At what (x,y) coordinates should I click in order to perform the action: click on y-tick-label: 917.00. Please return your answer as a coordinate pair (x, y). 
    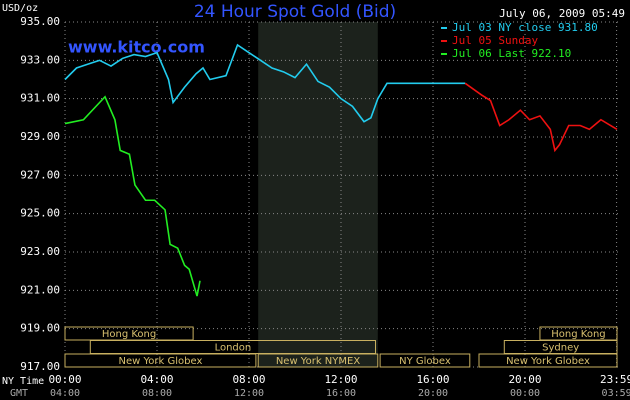
    Looking at the image, I should click on (40, 366).